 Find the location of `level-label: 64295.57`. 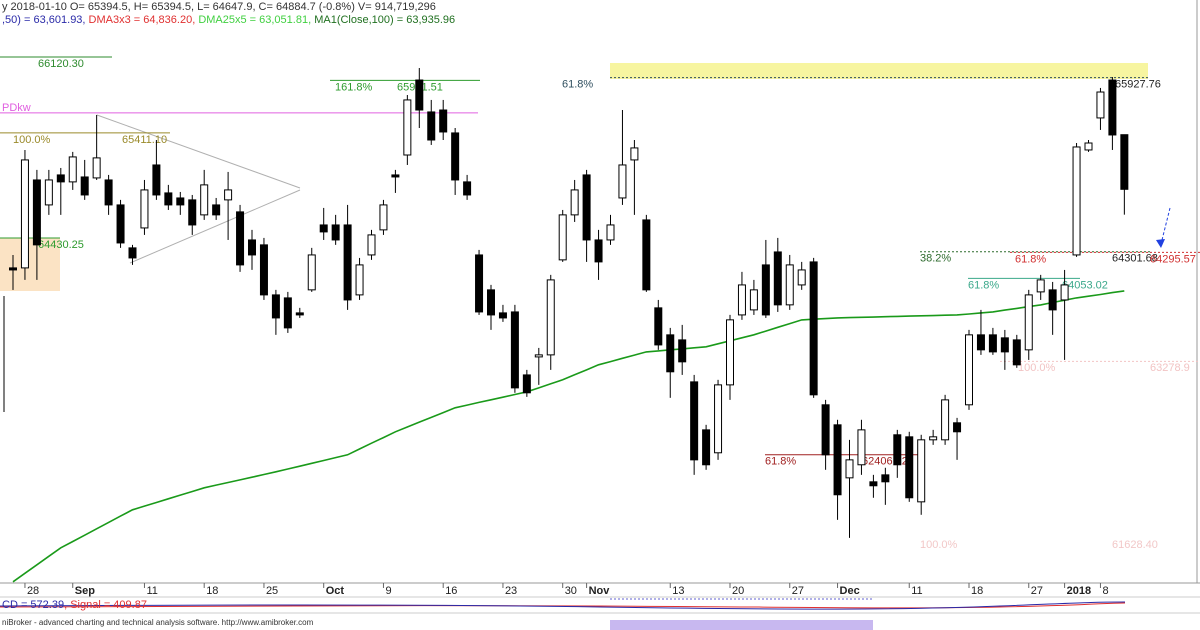

level-label: 64295.57 is located at coordinates (1173, 259).